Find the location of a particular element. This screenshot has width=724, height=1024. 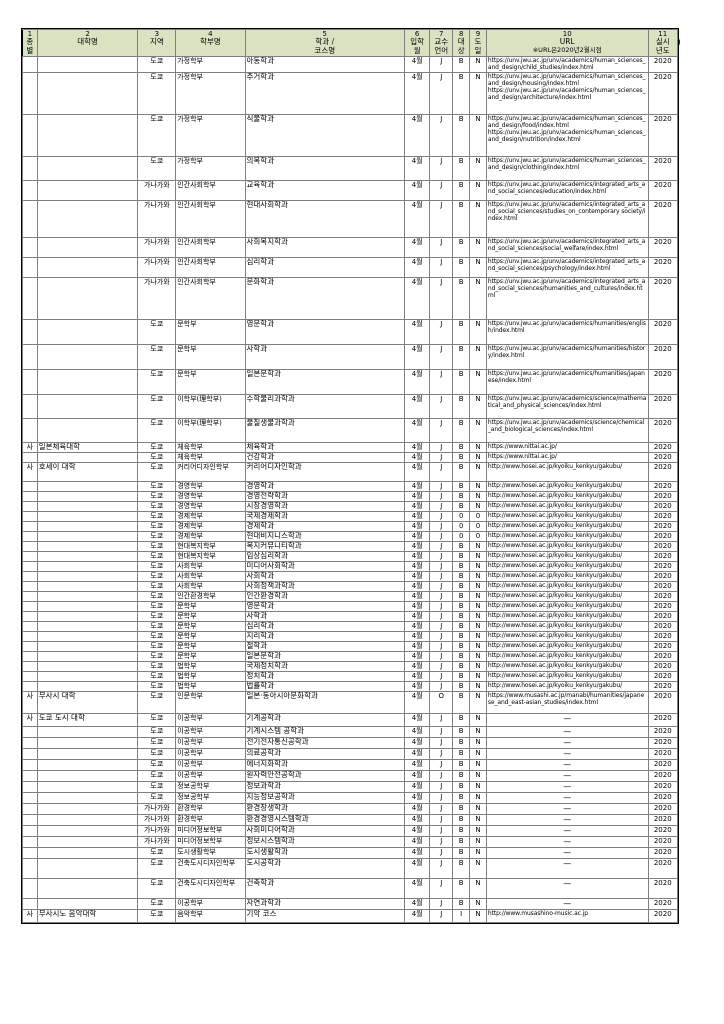

cell-region: 가나가와 is located at coordinates (157, 190).